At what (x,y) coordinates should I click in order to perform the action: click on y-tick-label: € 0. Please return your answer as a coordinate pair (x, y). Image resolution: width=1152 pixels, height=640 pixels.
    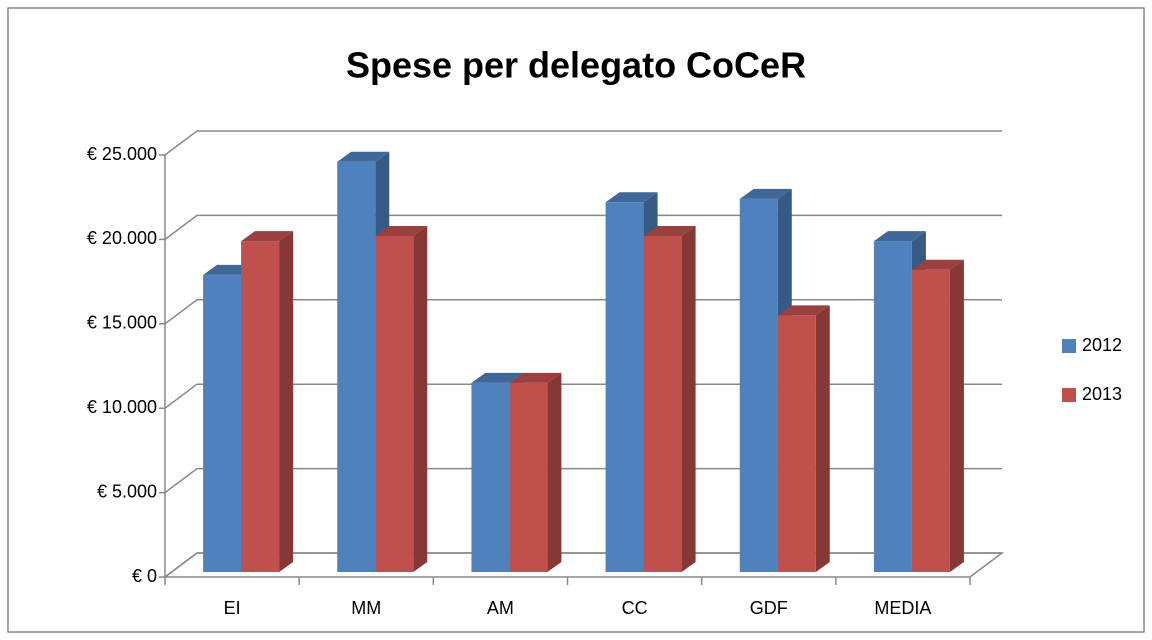
    Looking at the image, I should click on (144, 576).